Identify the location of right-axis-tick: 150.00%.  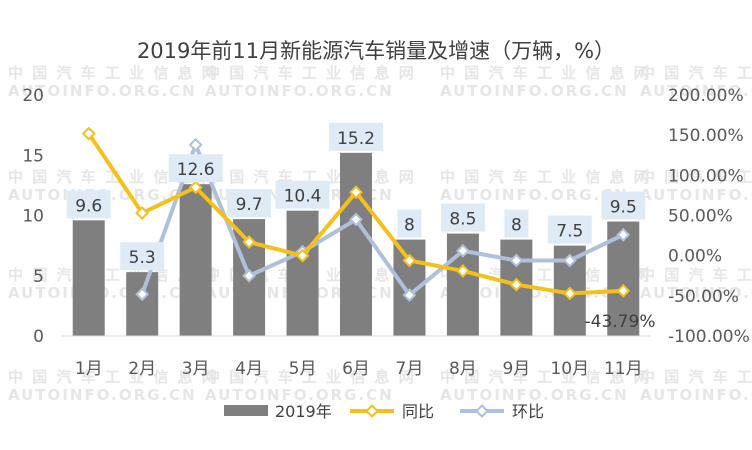
(706, 136).